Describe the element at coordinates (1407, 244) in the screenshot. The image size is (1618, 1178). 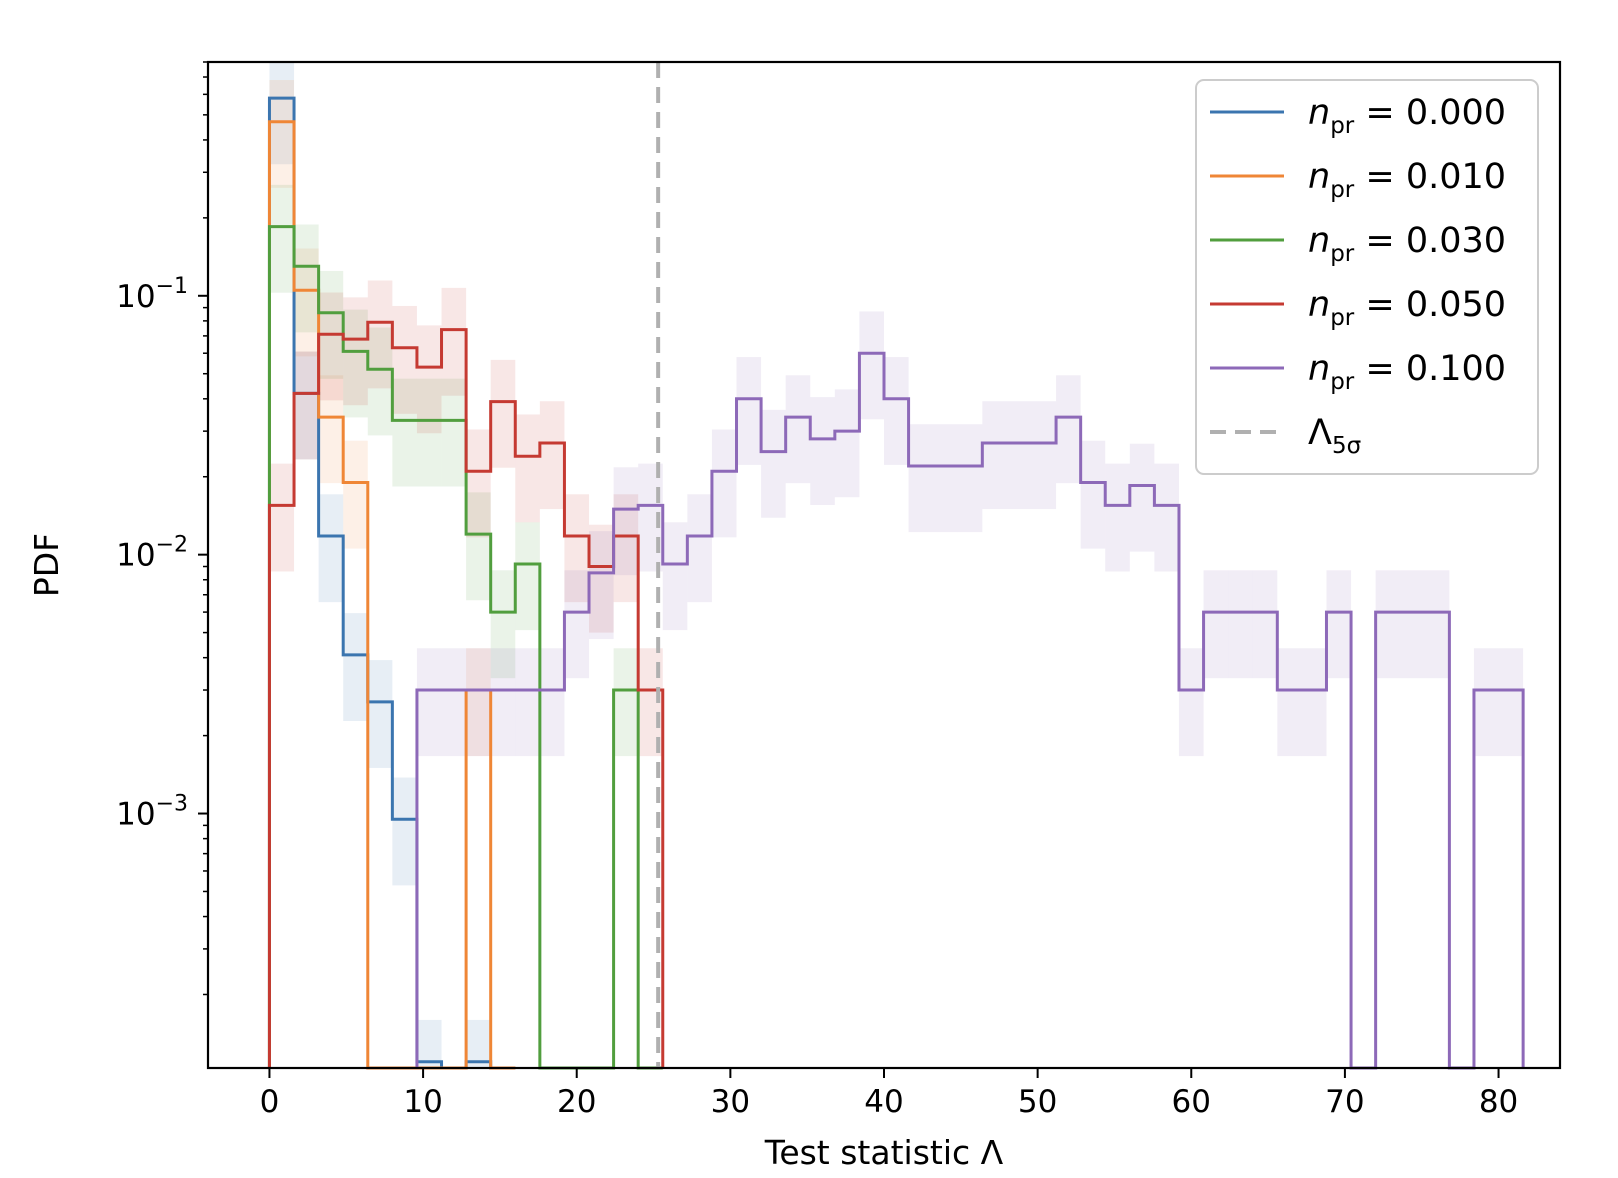
I see `legend-entry-2: npr = 0.030` at that location.